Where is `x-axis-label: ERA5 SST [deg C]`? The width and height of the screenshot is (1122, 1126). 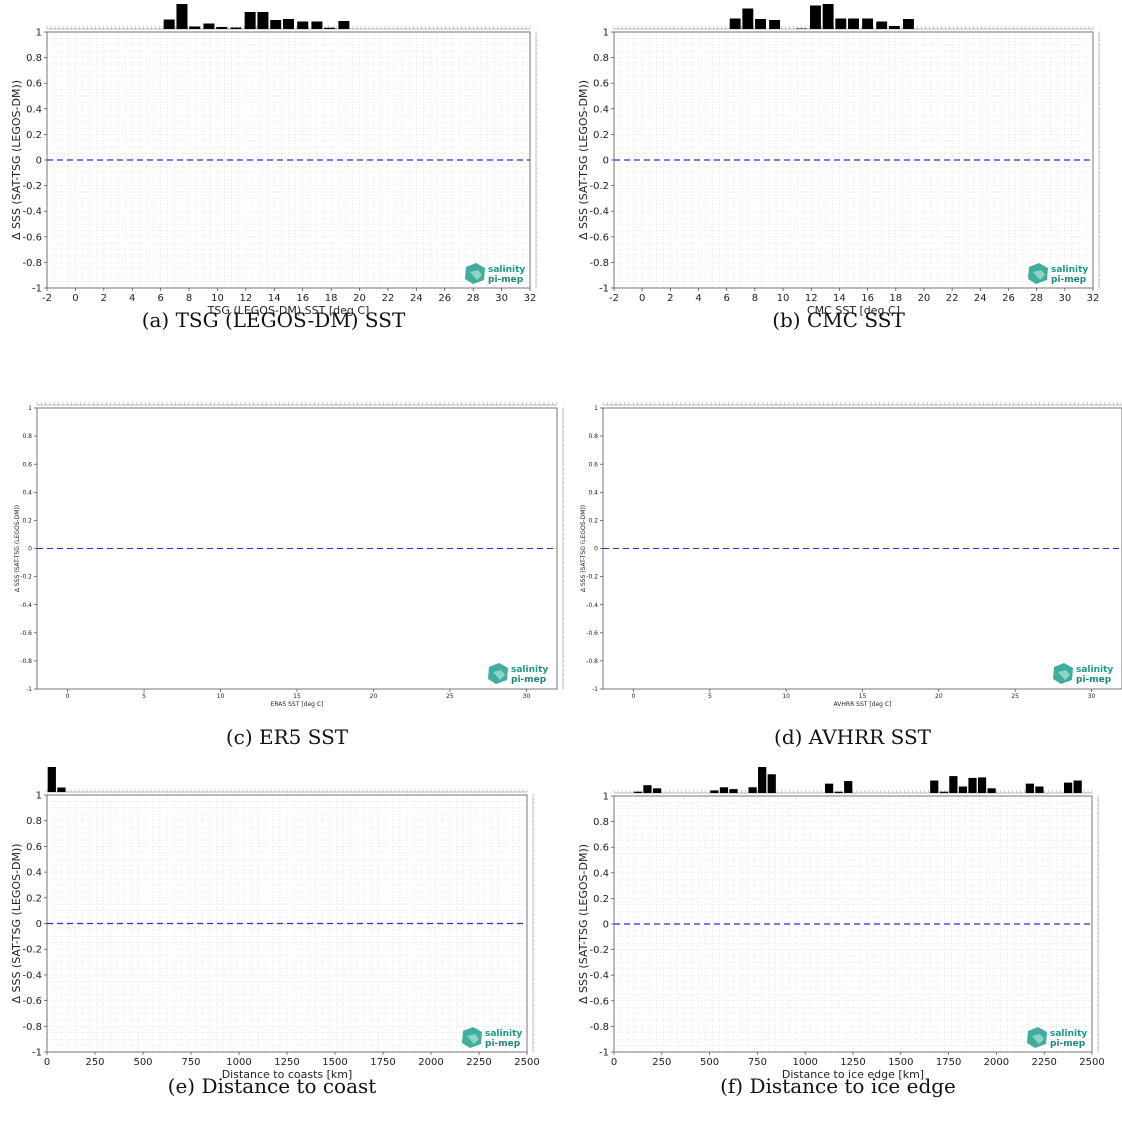 x-axis-label: ERA5 SST [deg C] is located at coordinates (297, 704).